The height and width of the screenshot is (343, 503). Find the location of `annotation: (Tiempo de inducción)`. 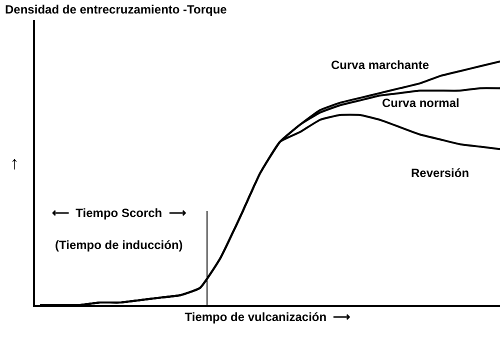

annotation: (Tiempo de inducción) is located at coordinates (119, 245).